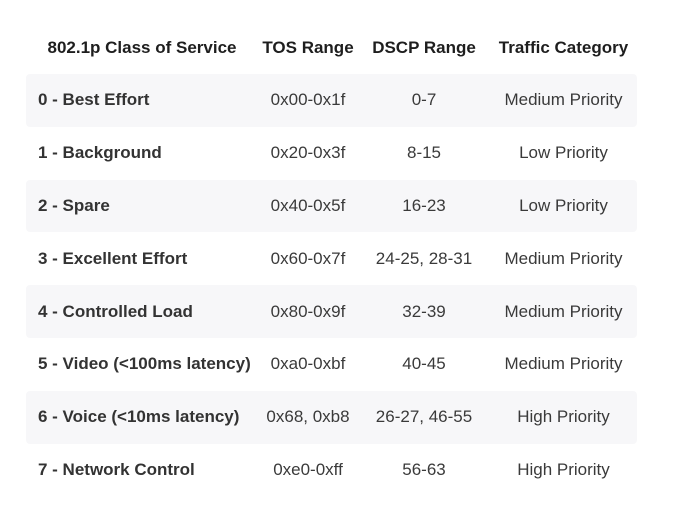 This screenshot has width=688, height=512. What do you see at coordinates (424, 153) in the screenshot?
I see `cell-dscp-range: 8-15` at bounding box center [424, 153].